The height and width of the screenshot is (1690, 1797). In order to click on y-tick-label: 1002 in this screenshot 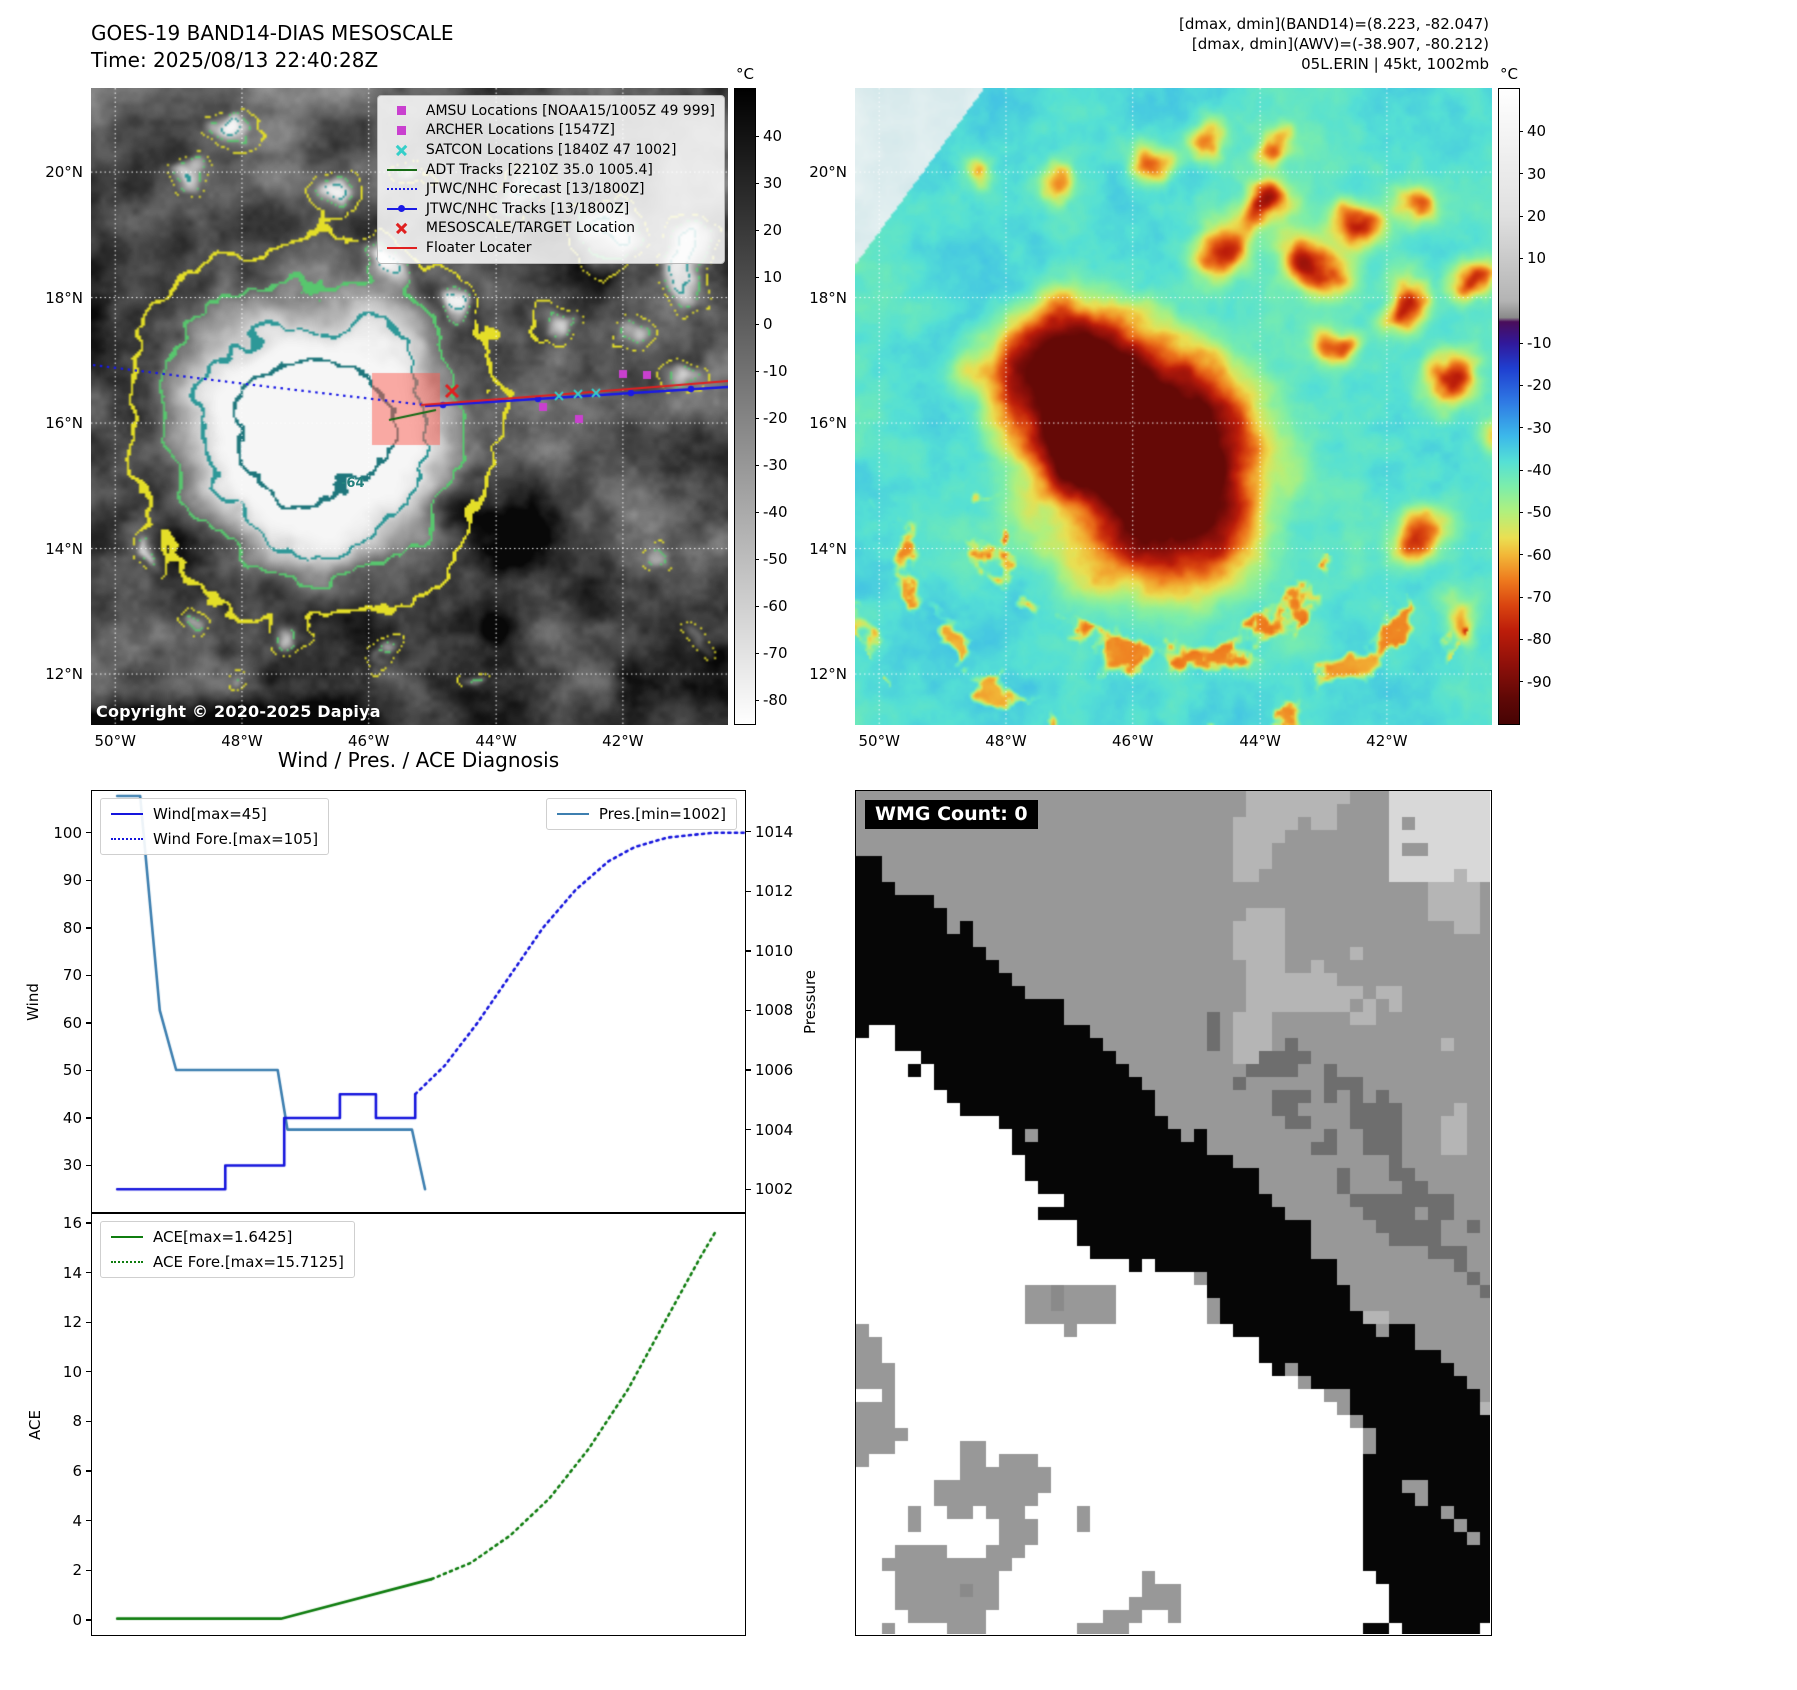, I will do `click(774, 1189)`.